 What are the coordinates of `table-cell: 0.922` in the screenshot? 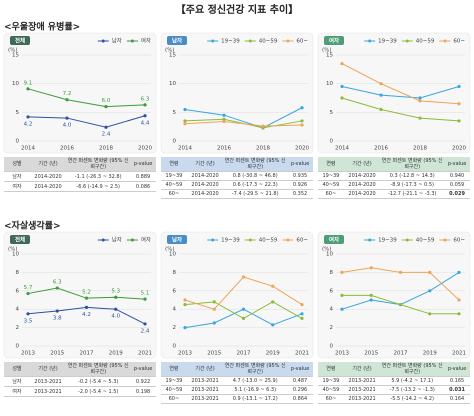 It's located at (143, 381).